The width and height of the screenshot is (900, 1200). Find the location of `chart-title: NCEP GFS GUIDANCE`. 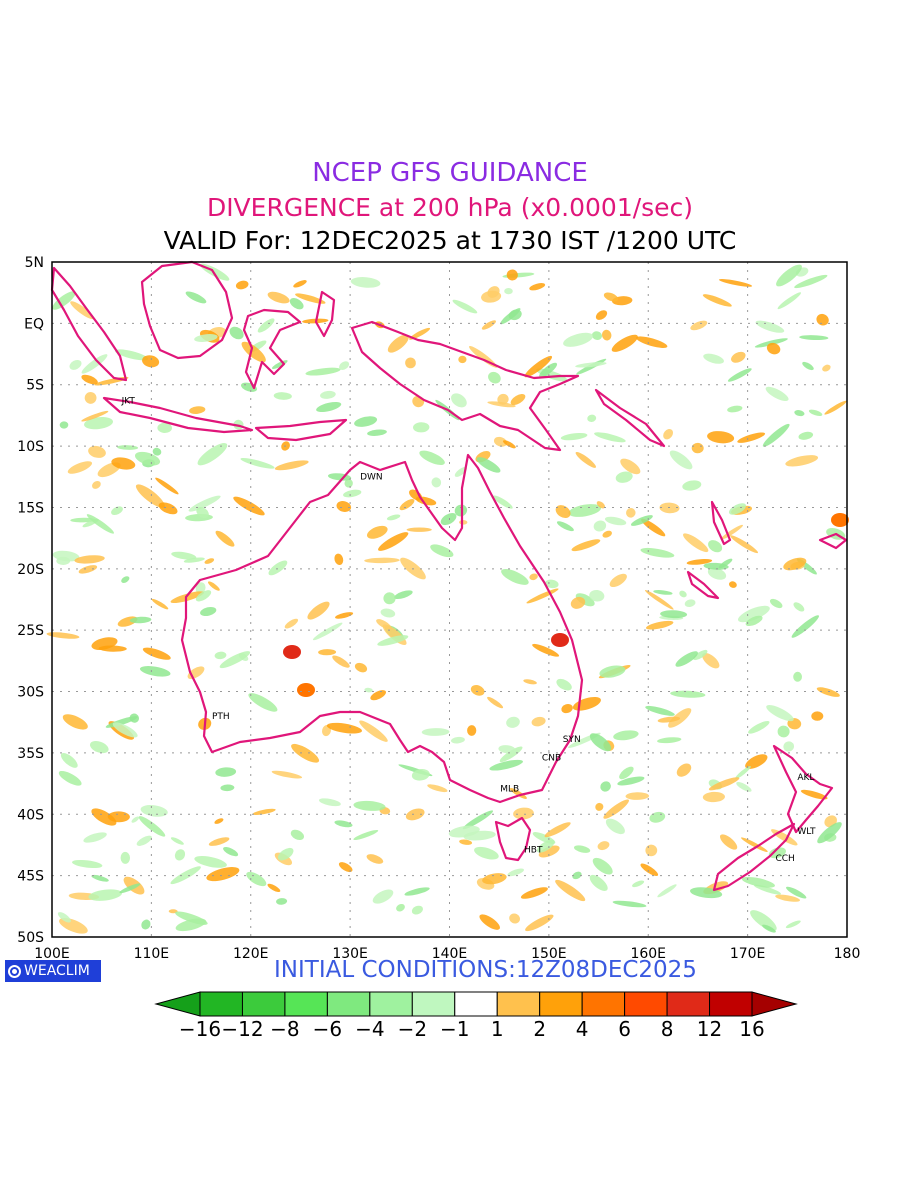

chart-title: NCEP GFS GUIDANCE is located at coordinates (450, 173).